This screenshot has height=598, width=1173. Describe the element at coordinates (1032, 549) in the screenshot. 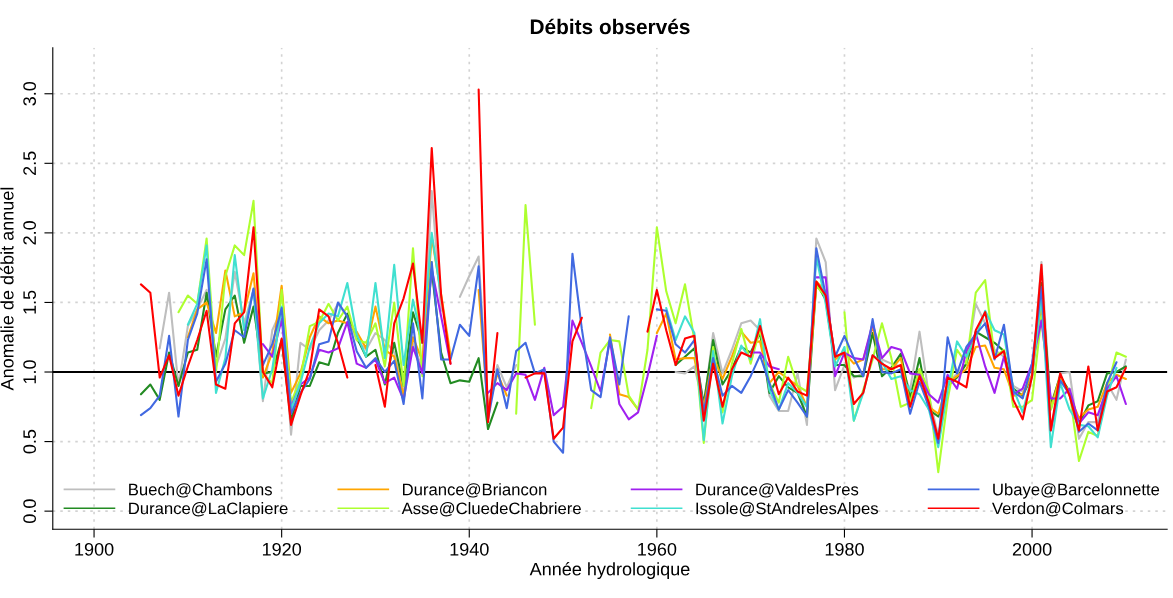

I see `x-tick-label: 2000` at that location.